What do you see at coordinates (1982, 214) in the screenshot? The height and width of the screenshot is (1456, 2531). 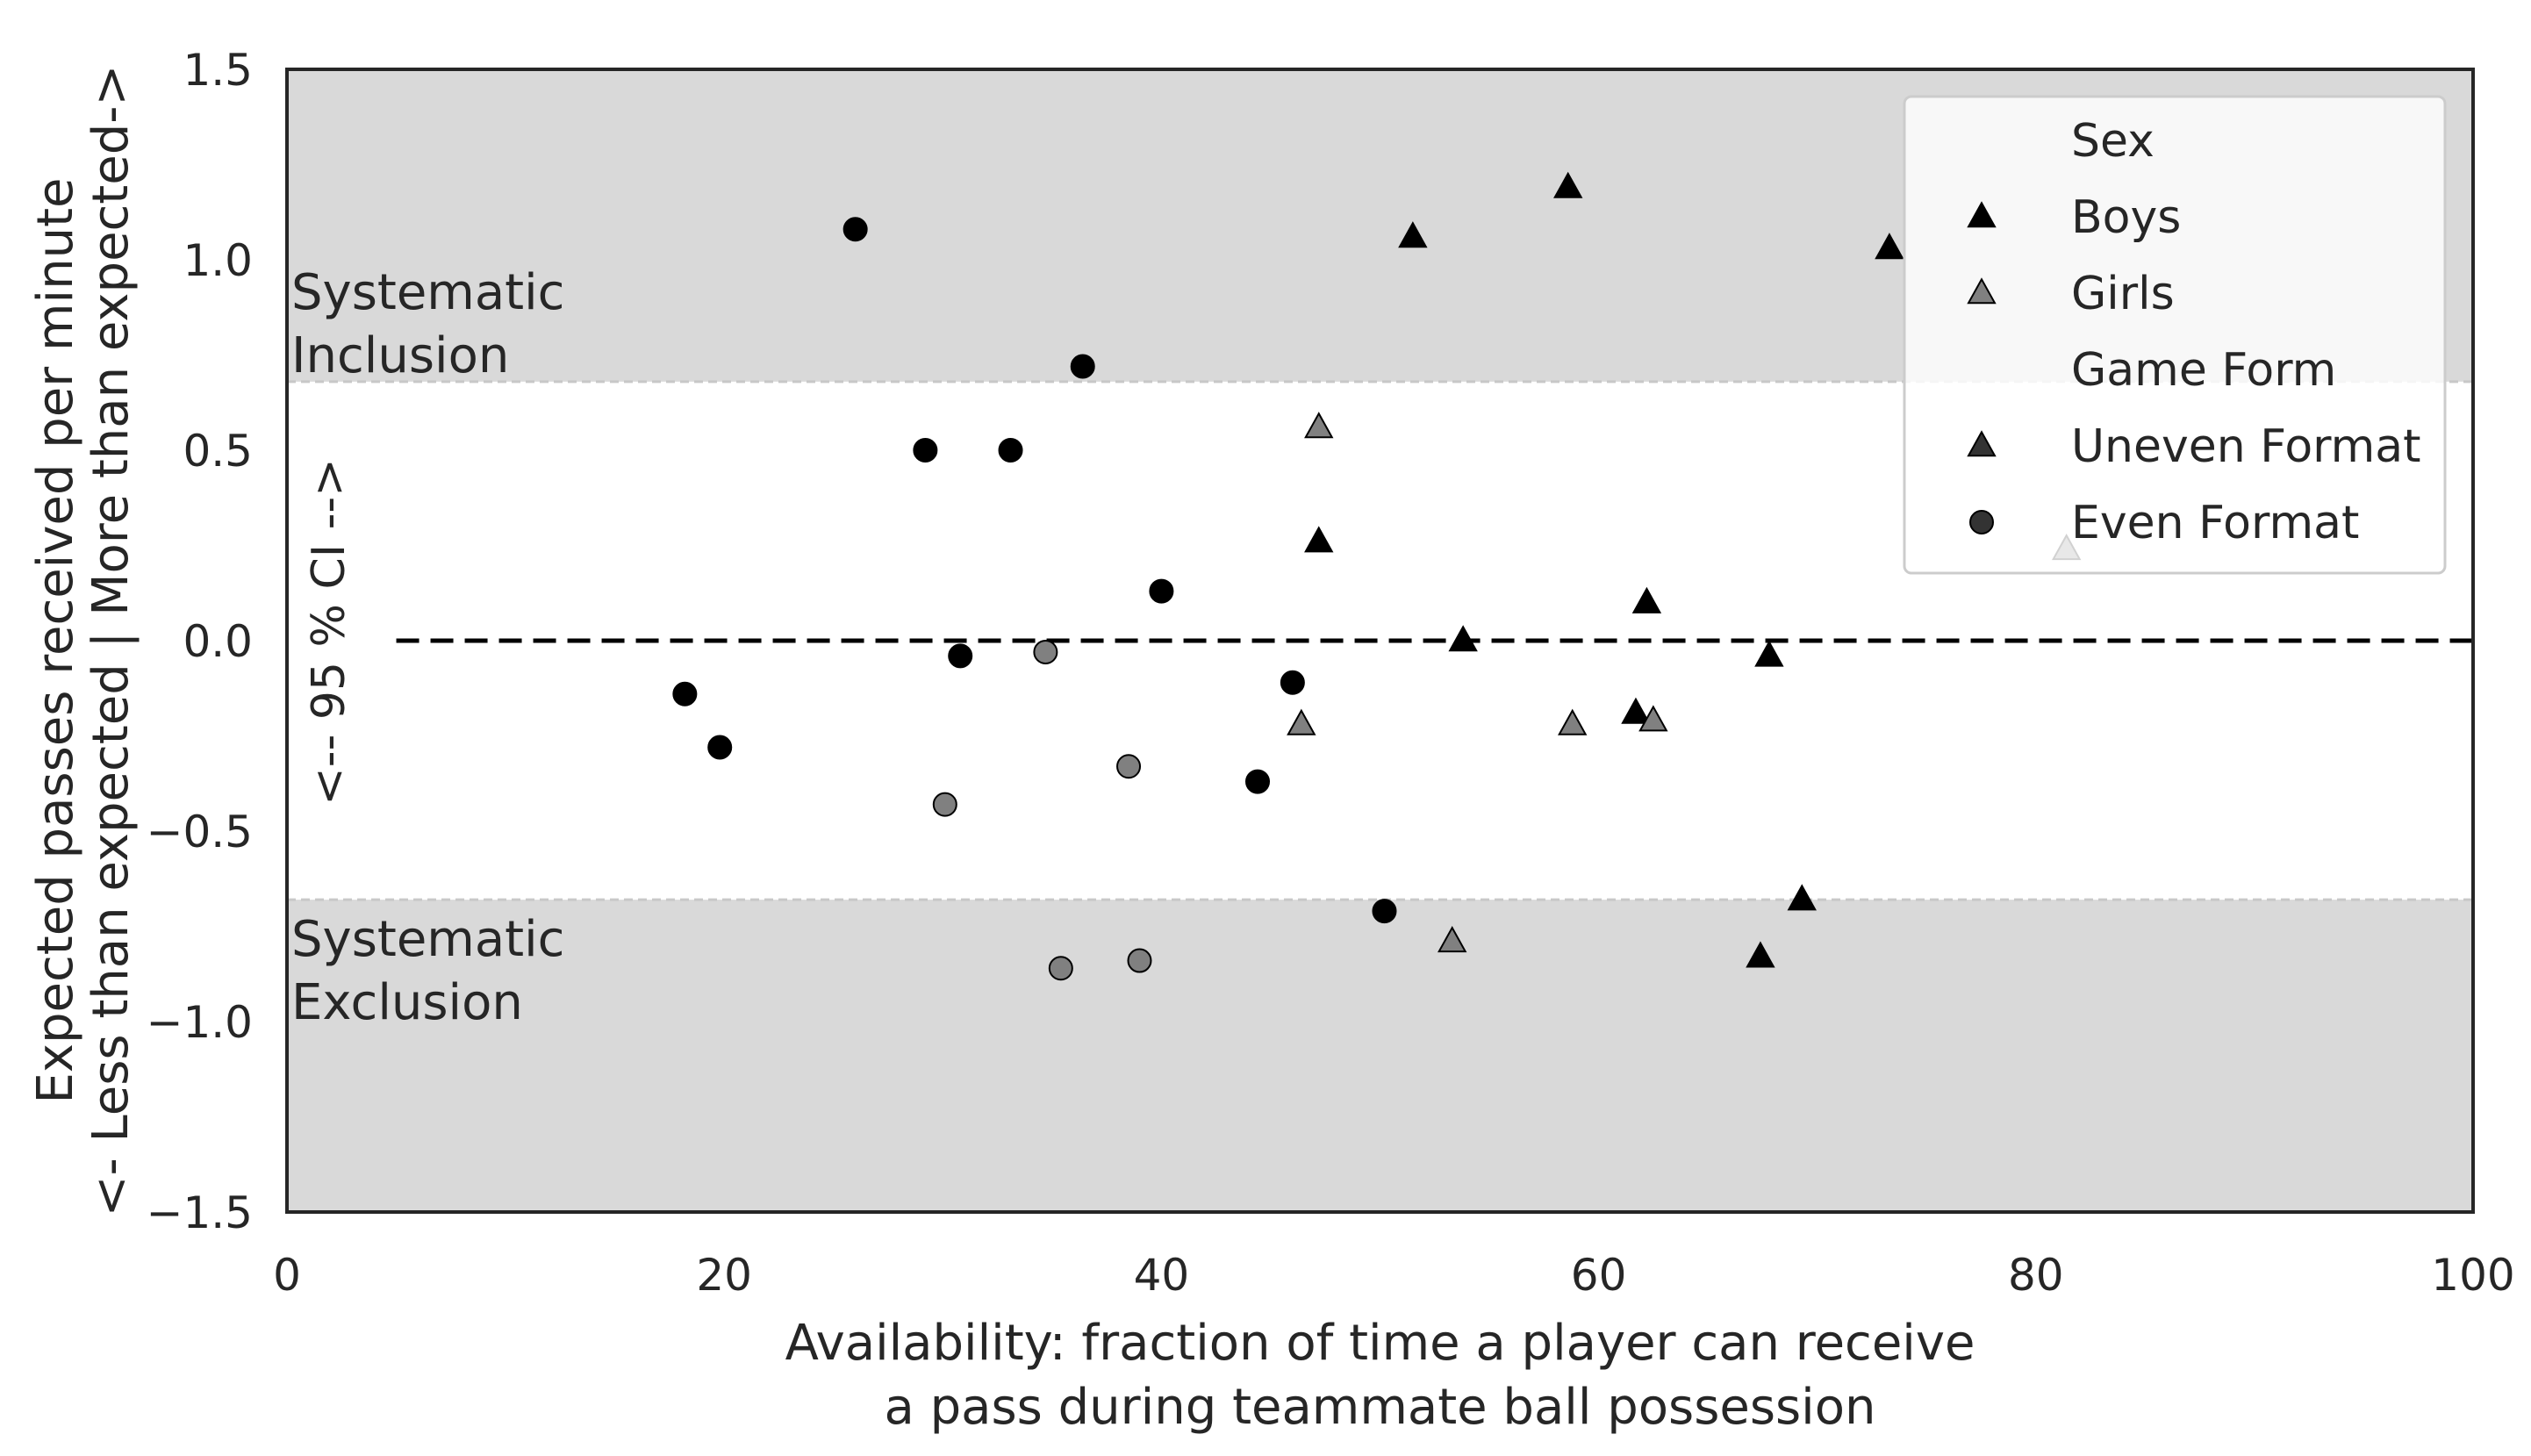 I see `legend-boys-marker` at bounding box center [1982, 214].